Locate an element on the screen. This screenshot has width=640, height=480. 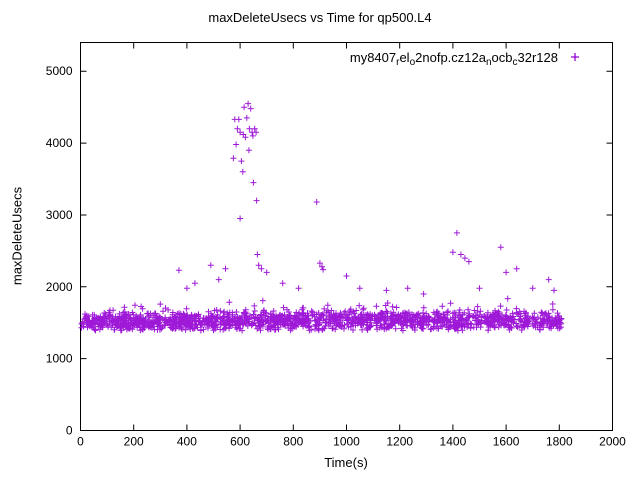
x-tick-label: 2000 is located at coordinates (612, 442).